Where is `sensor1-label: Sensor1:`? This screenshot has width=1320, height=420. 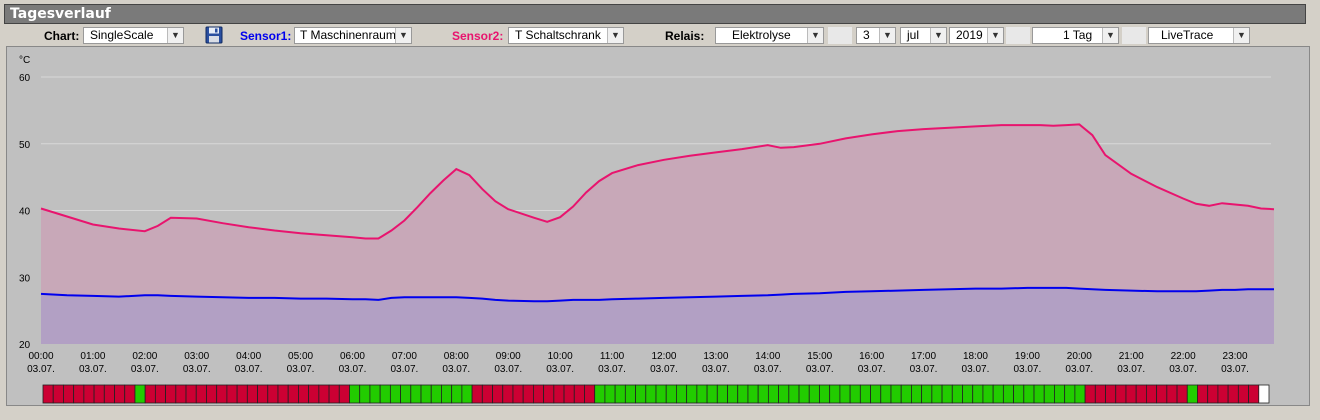 sensor1-label: Sensor1: is located at coordinates (266, 36).